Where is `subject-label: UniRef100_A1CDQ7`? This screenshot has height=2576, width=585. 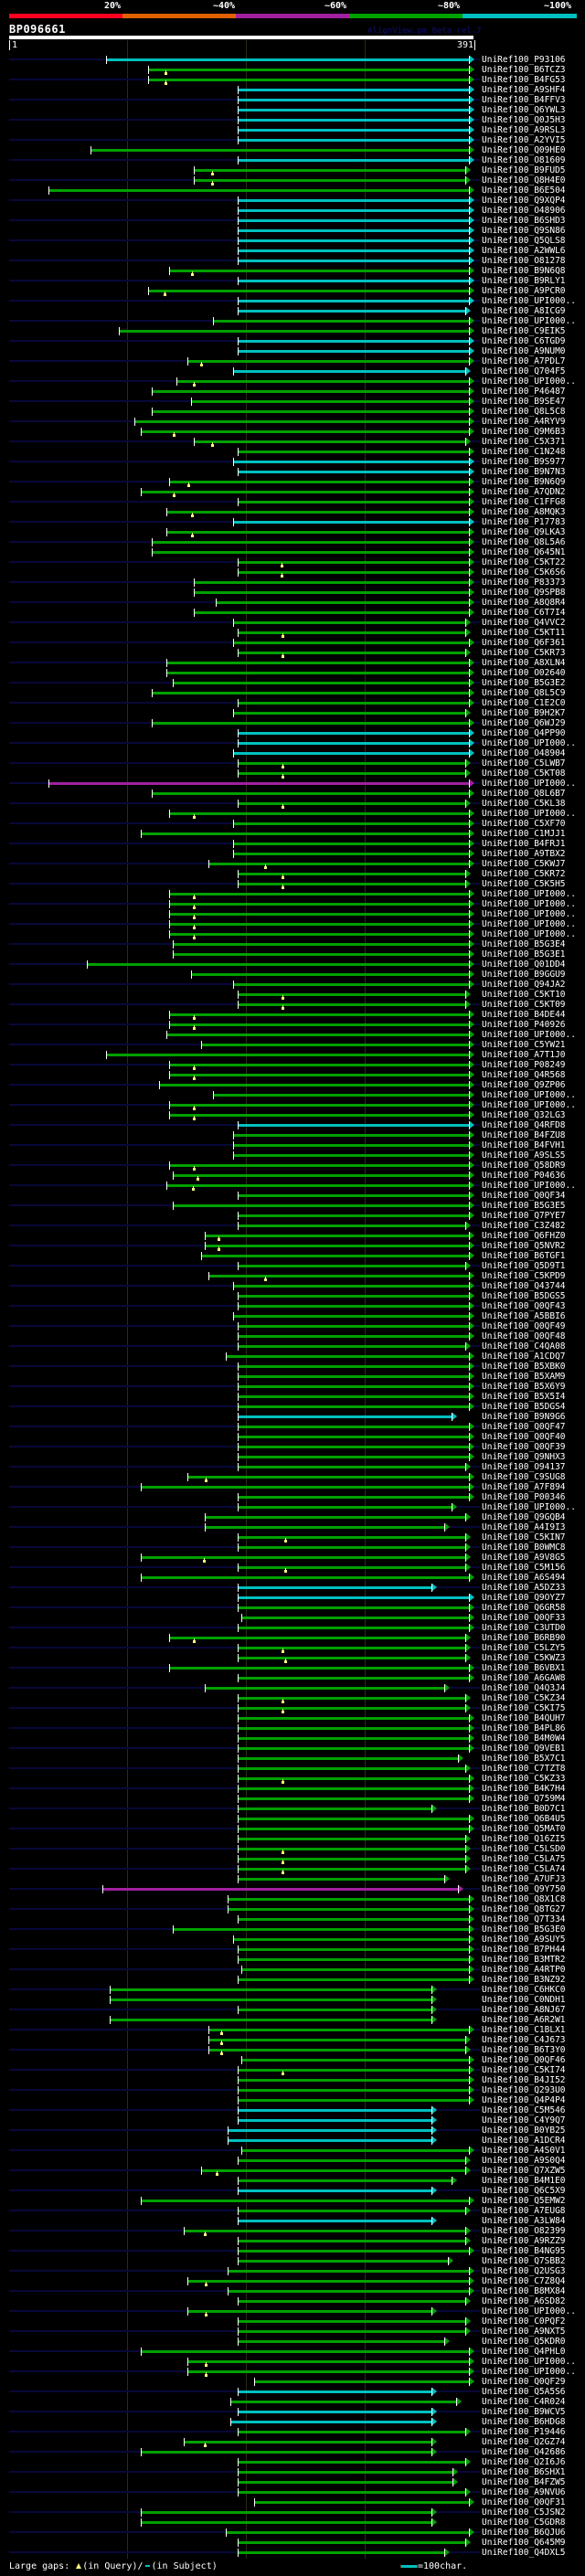
subject-label: UniRef100_A1CDQ7 is located at coordinates (524, 1357).